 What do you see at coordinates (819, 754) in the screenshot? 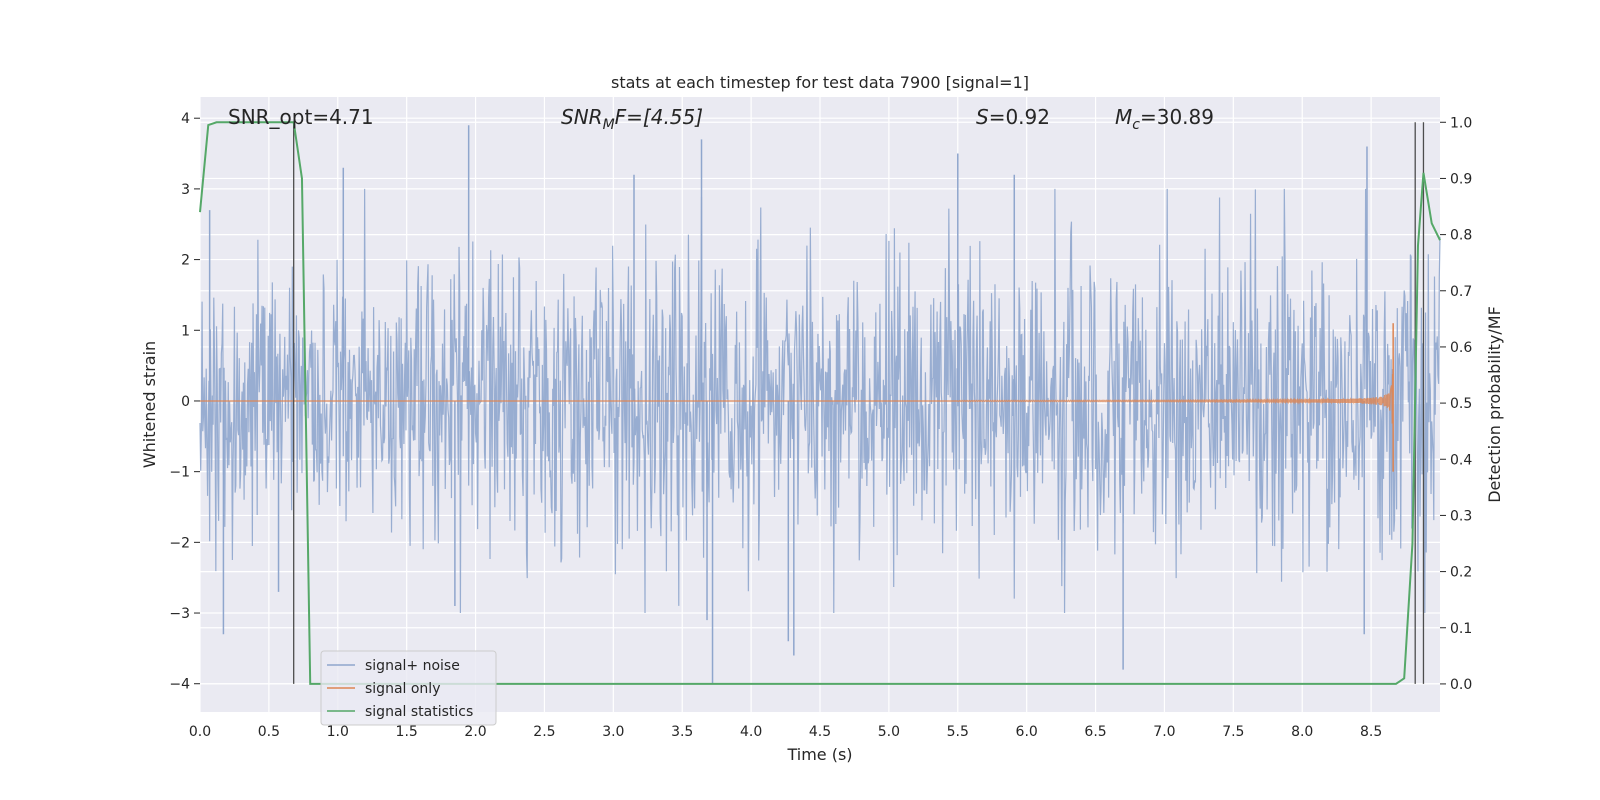
I see `x-axis-label: Time (s)` at bounding box center [819, 754].